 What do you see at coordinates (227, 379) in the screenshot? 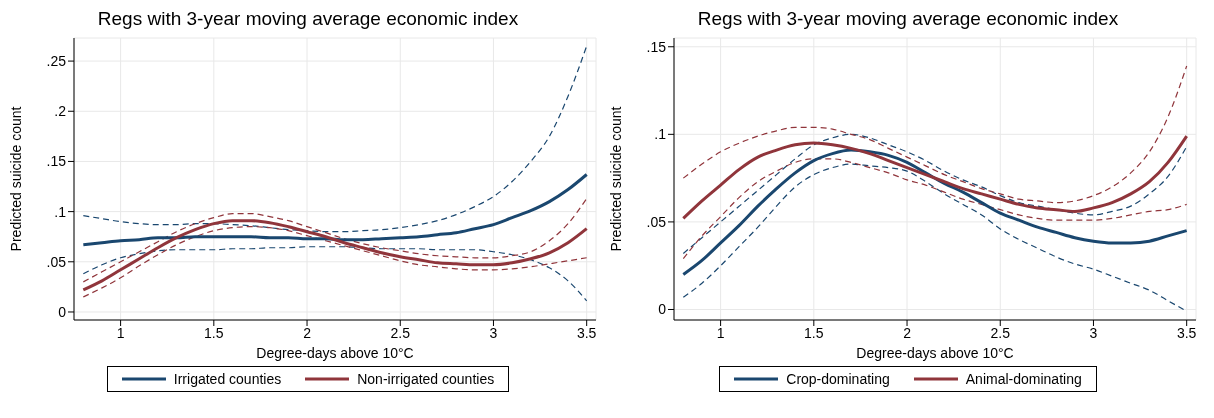
I see `legend-label: Irrigated counties` at bounding box center [227, 379].